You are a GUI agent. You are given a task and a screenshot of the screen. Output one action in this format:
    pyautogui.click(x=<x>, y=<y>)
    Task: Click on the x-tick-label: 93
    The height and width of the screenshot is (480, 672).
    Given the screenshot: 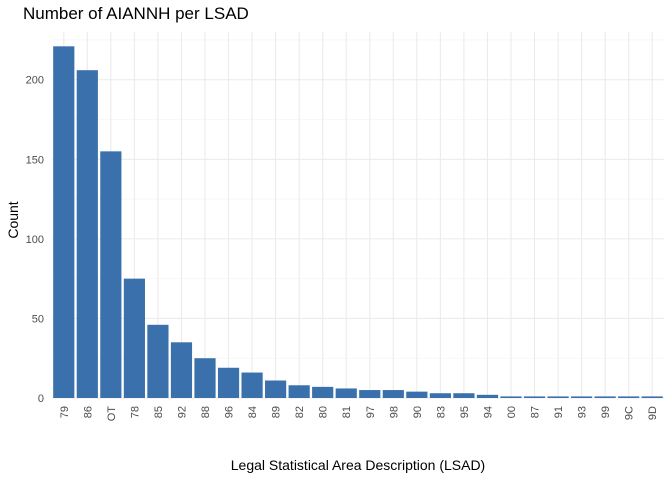 What is the action you would take?
    pyautogui.click(x=583, y=412)
    